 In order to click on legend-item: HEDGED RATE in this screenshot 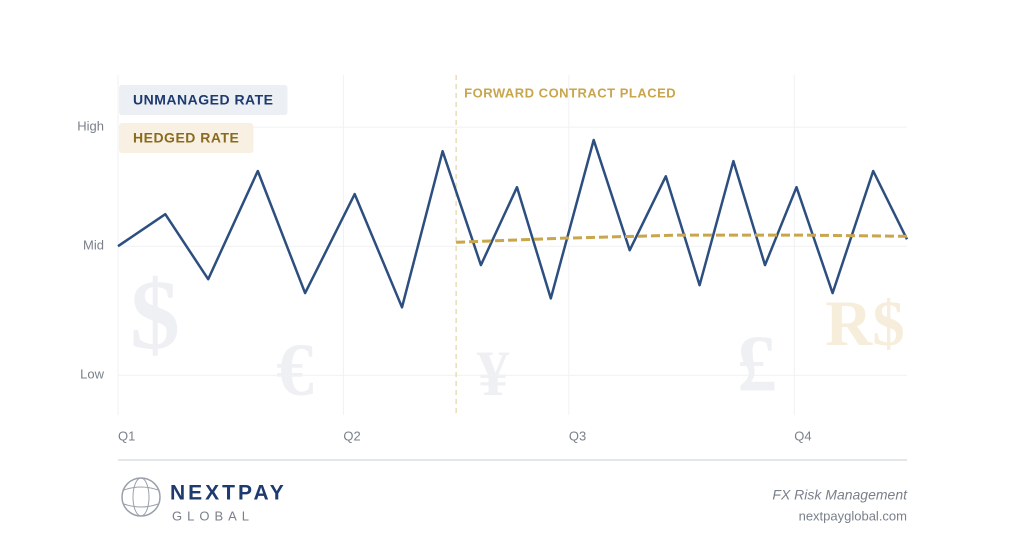, I will do `click(186, 138)`.